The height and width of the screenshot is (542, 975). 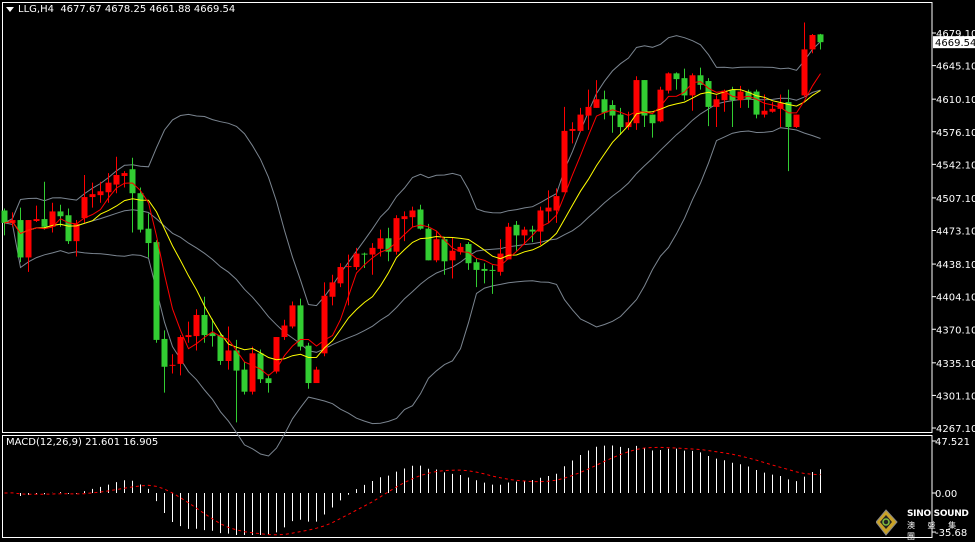 What do you see at coordinates (955, 199) in the screenshot?
I see `price-tick-label: 4507.10` at bounding box center [955, 199].